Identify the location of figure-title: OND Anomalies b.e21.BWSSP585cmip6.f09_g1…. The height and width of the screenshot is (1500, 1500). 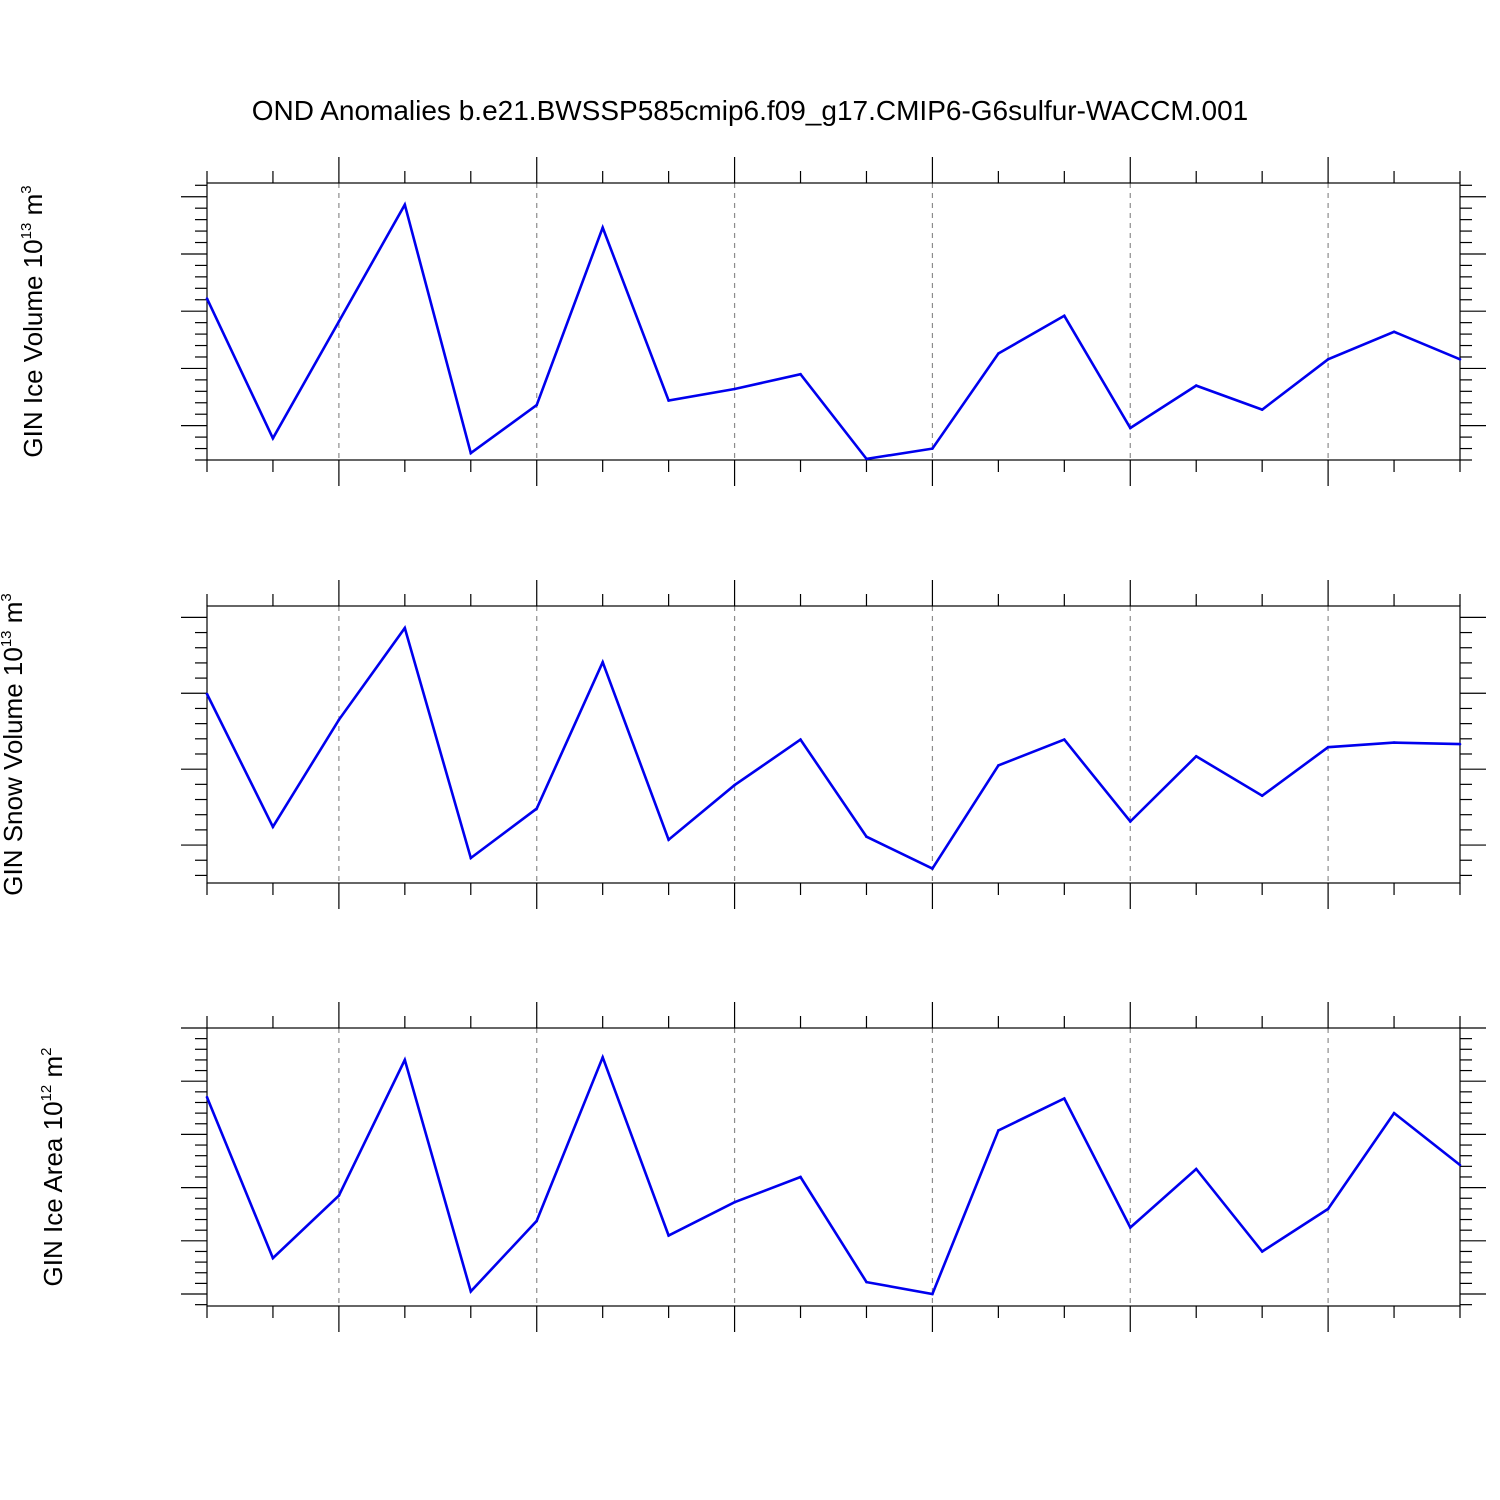
(750, 110).